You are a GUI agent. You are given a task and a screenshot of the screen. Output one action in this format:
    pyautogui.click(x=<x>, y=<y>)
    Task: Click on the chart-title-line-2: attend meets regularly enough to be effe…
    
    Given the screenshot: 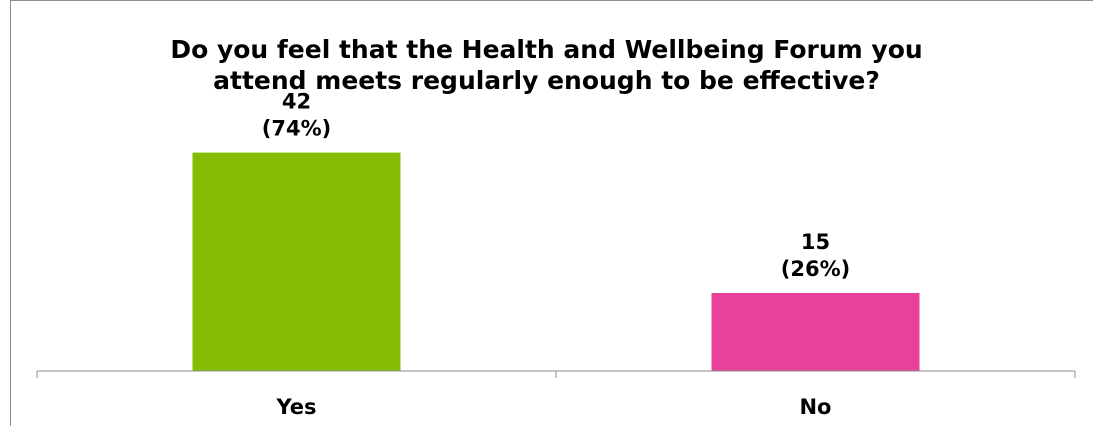 What is the action you would take?
    pyautogui.click(x=546, y=80)
    